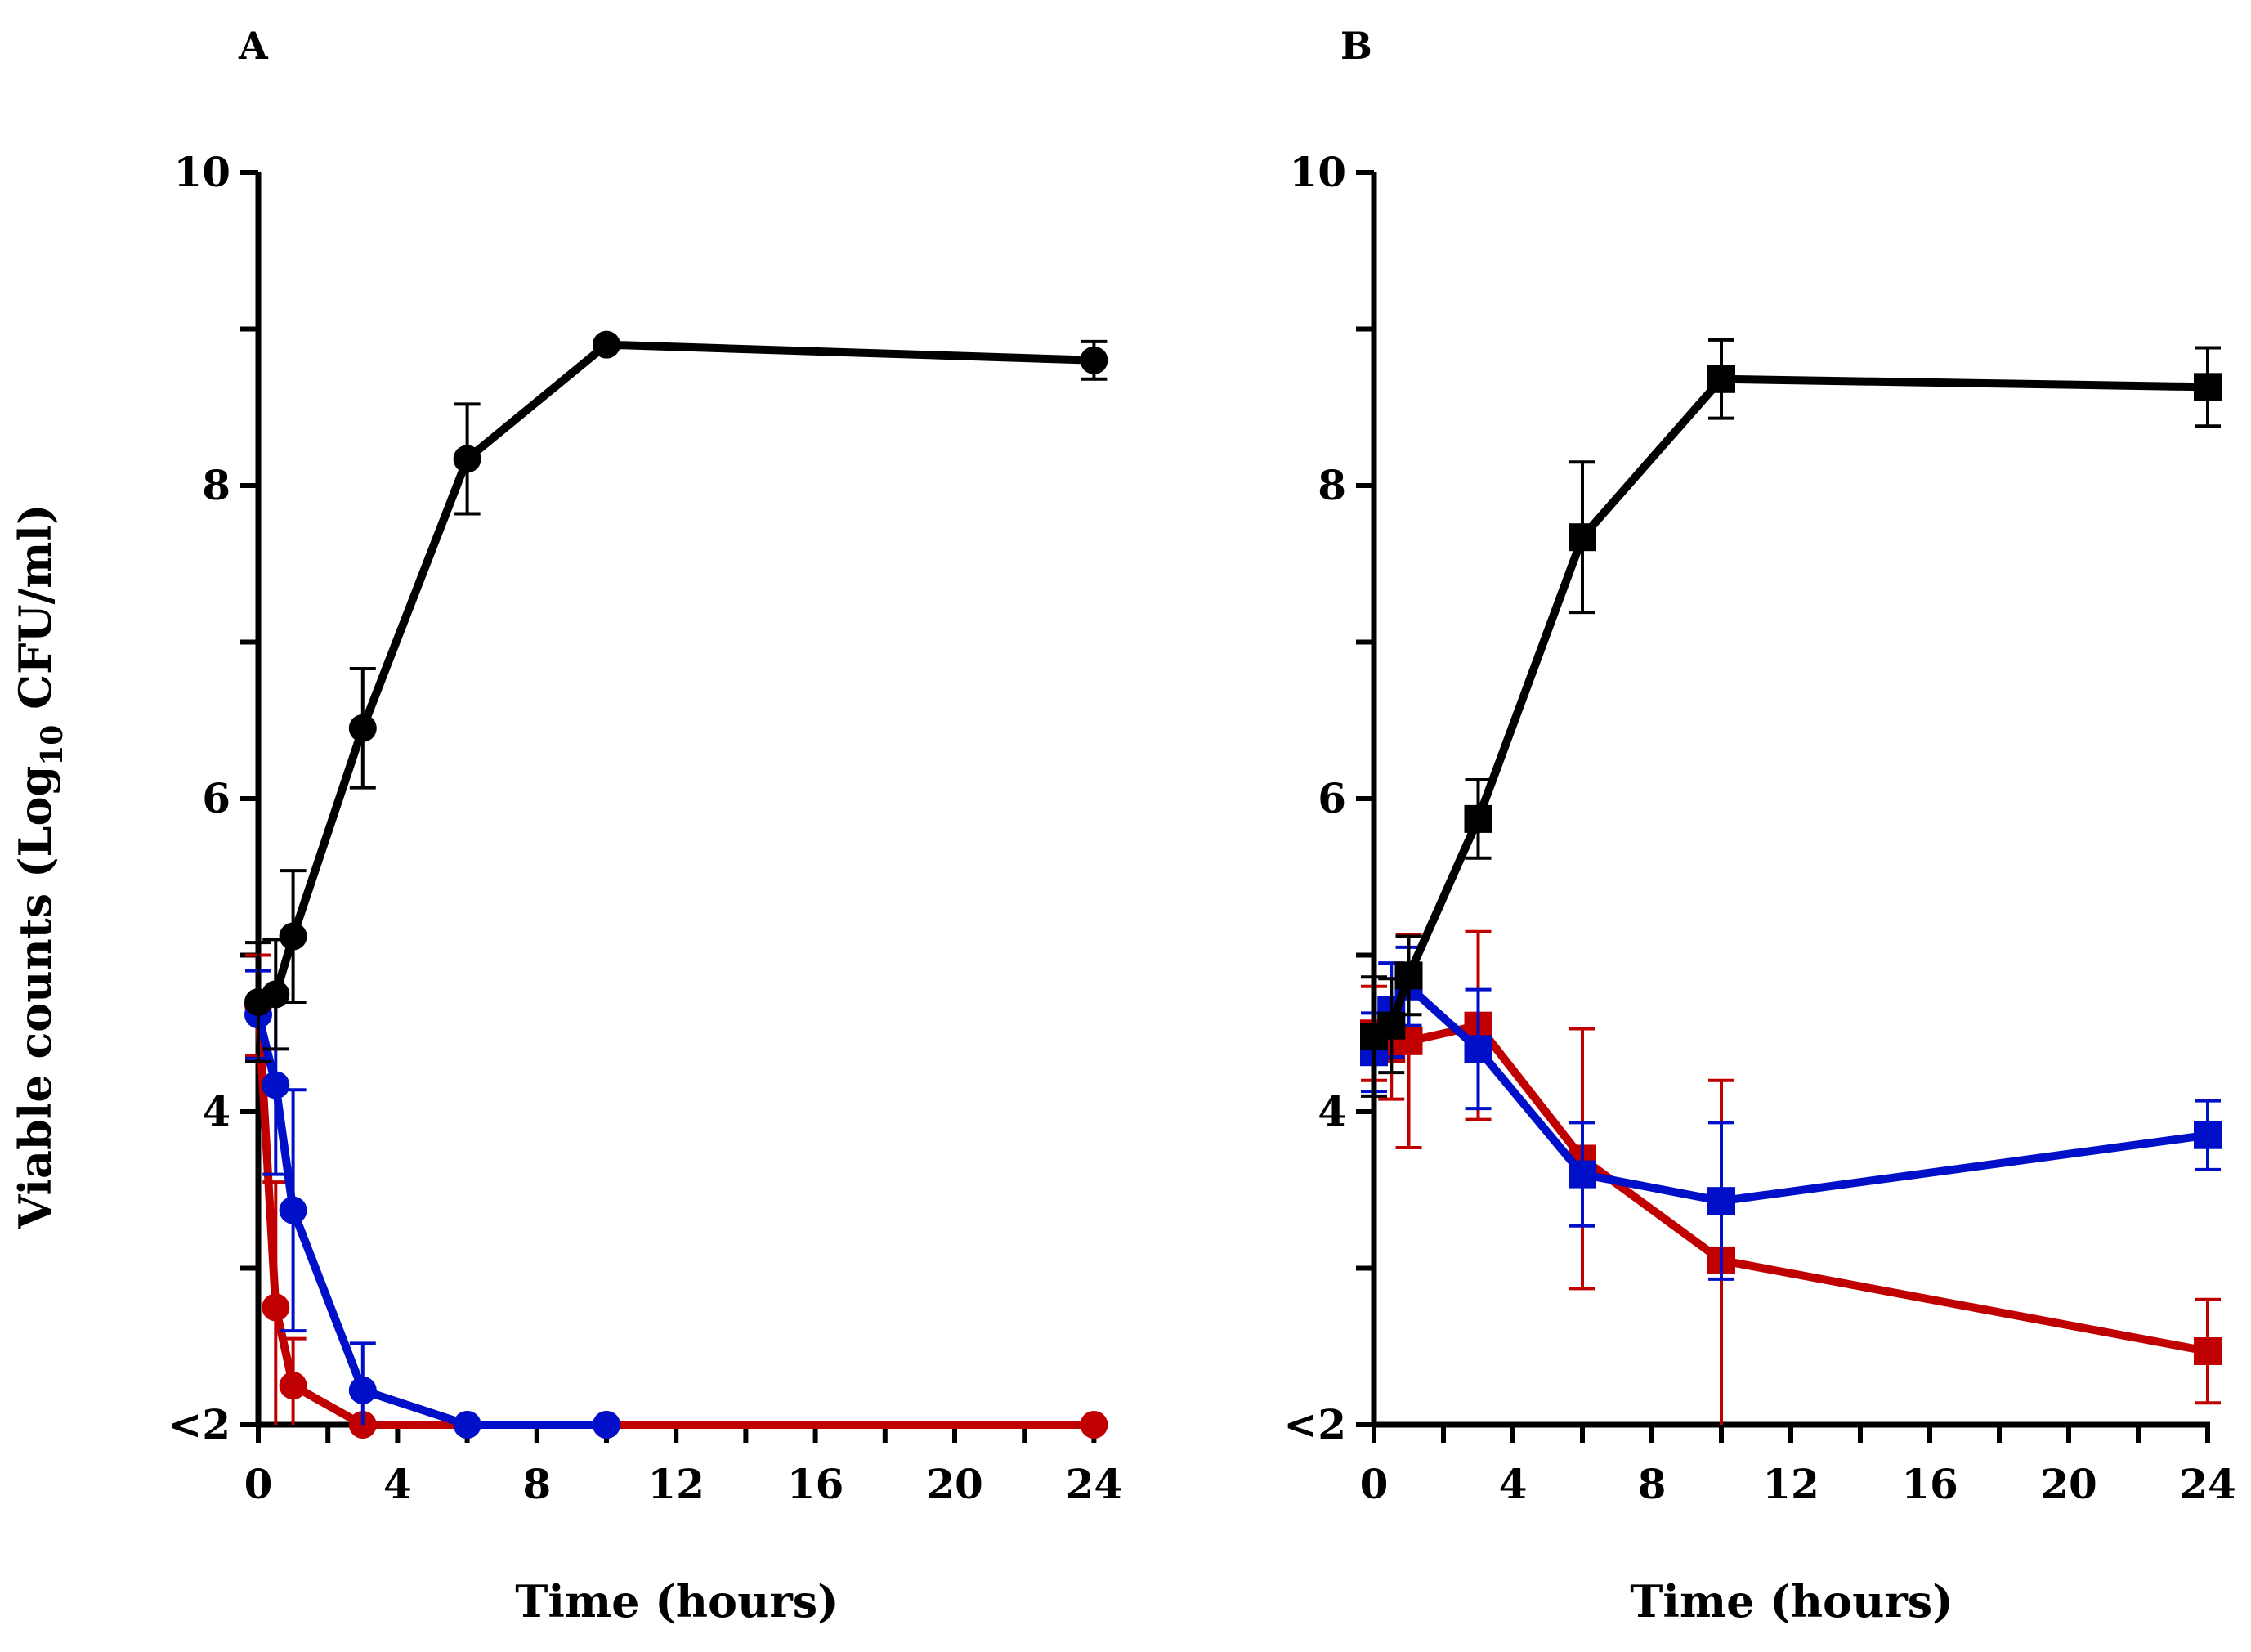 This screenshot has height=1652, width=2251. I want to click on y-axis-title: Viable counts (Log10 CFU/ml), so click(39, 867).